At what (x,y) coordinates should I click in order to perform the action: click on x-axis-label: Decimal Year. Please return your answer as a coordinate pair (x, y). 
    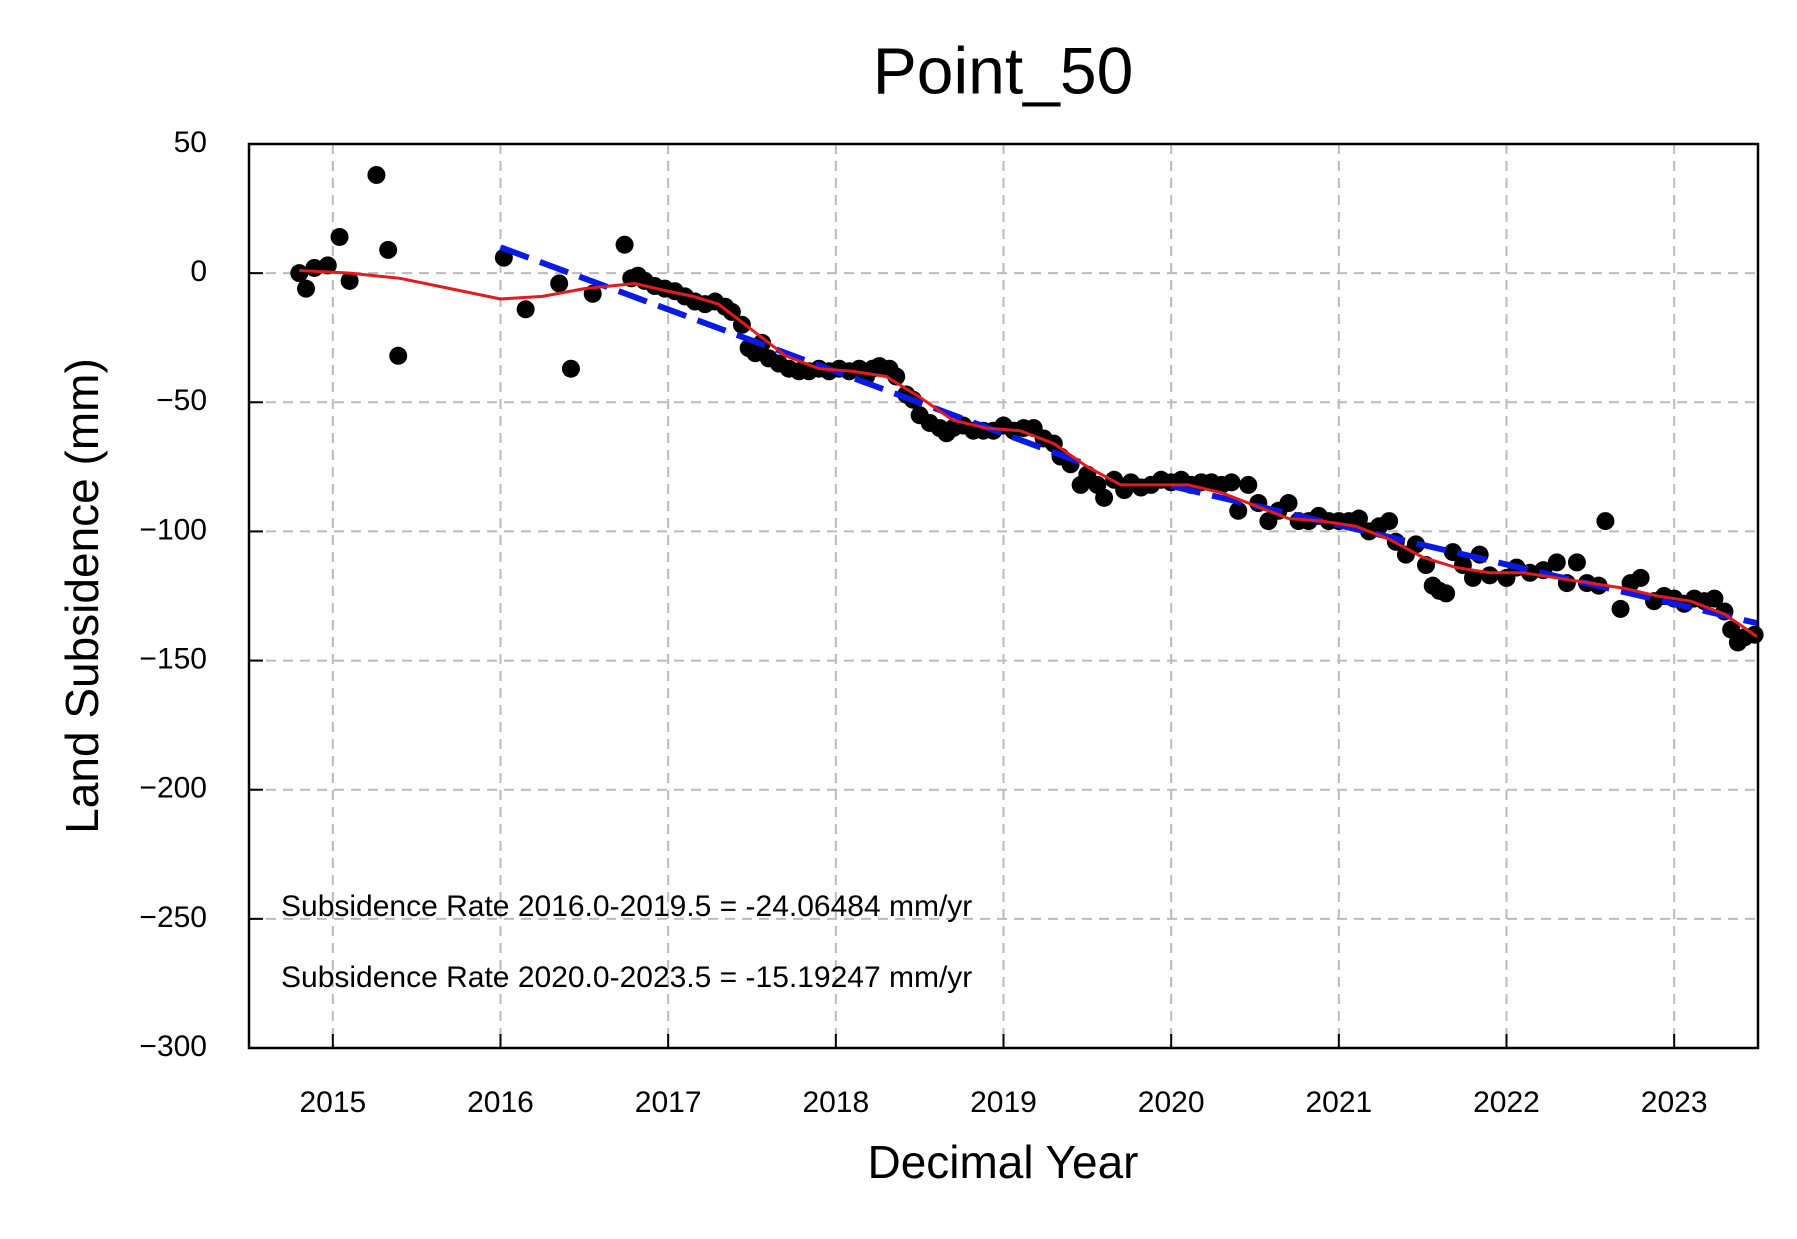
    Looking at the image, I should click on (1002, 1162).